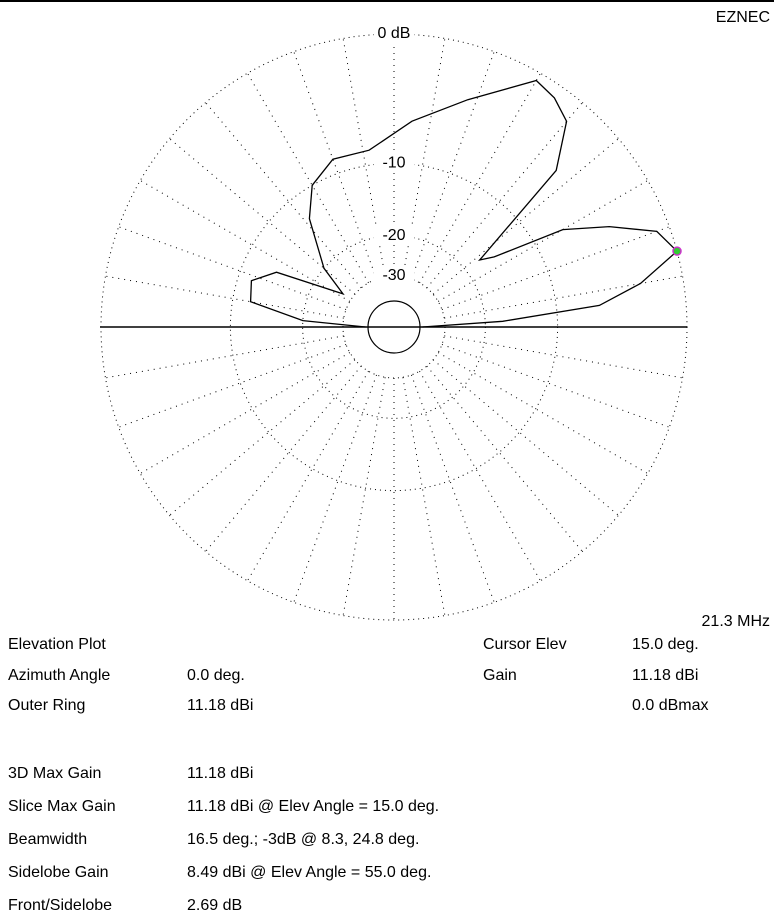 The height and width of the screenshot is (919, 774). What do you see at coordinates (525, 644) in the screenshot?
I see `info-text: Cursor Elev` at bounding box center [525, 644].